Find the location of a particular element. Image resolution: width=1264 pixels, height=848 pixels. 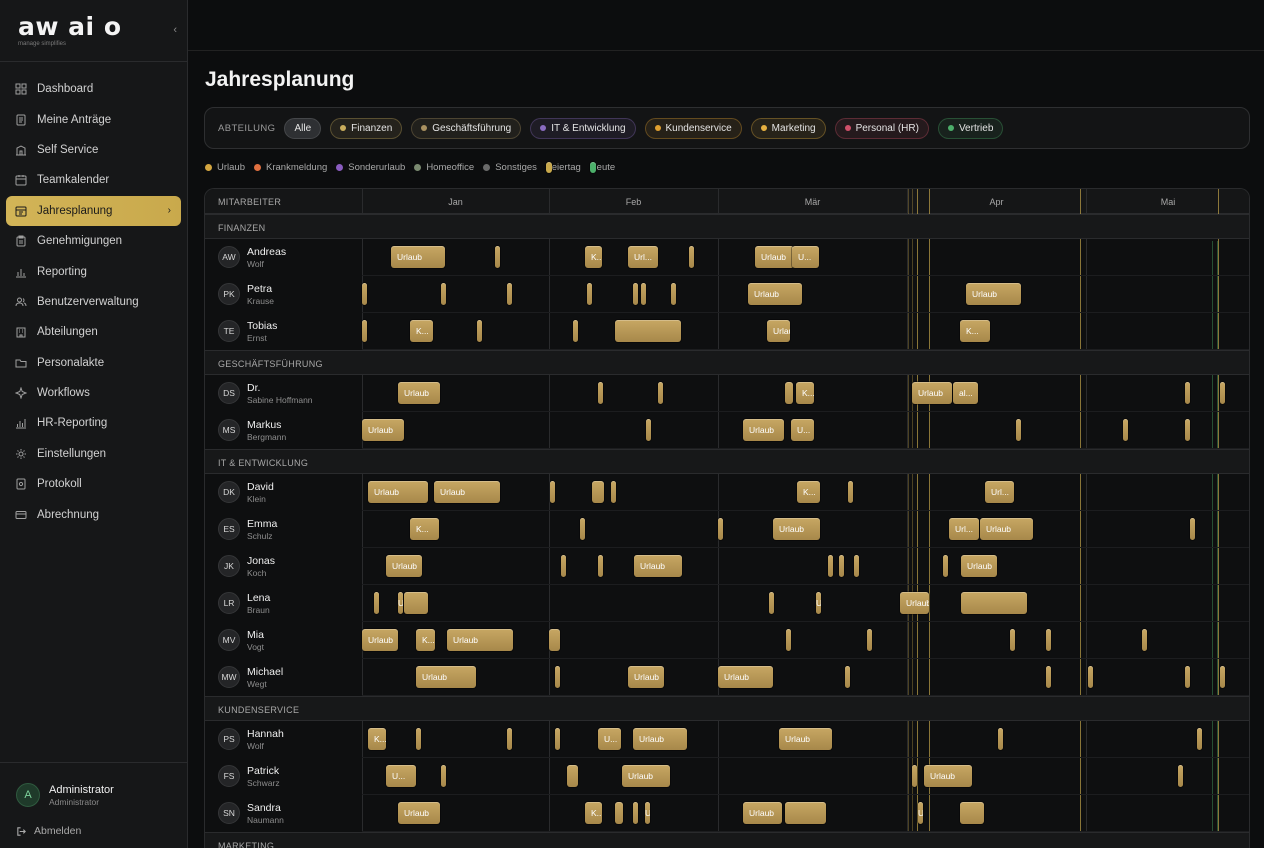

app-logo: aw ai o is located at coordinates (70, 26).